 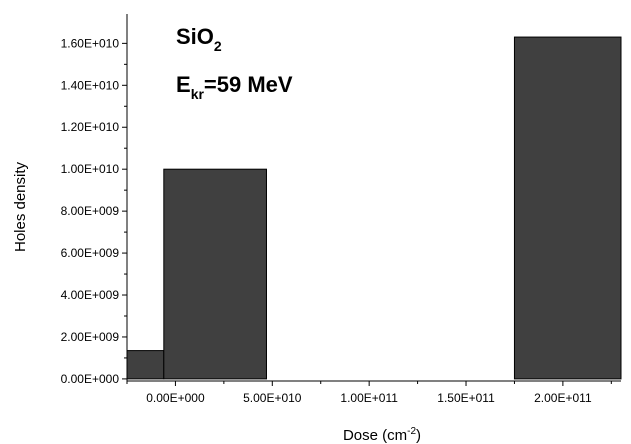 What do you see at coordinates (382, 435) in the screenshot?
I see `x-axis-title: Dose (cm-2)` at bounding box center [382, 435].